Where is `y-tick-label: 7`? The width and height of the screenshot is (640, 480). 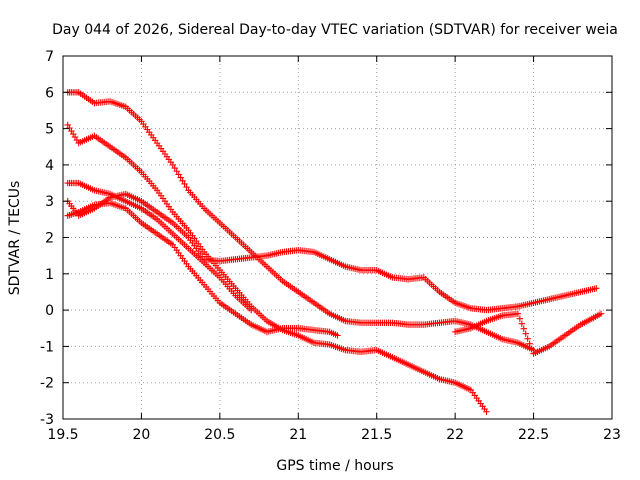
y-tick-label: 7 is located at coordinates (49, 57).